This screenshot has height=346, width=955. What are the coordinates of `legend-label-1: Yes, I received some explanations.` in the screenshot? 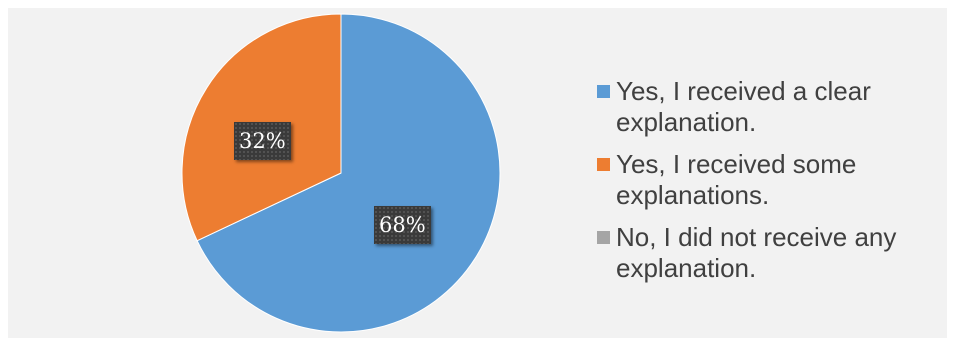 It's located at (736, 179).